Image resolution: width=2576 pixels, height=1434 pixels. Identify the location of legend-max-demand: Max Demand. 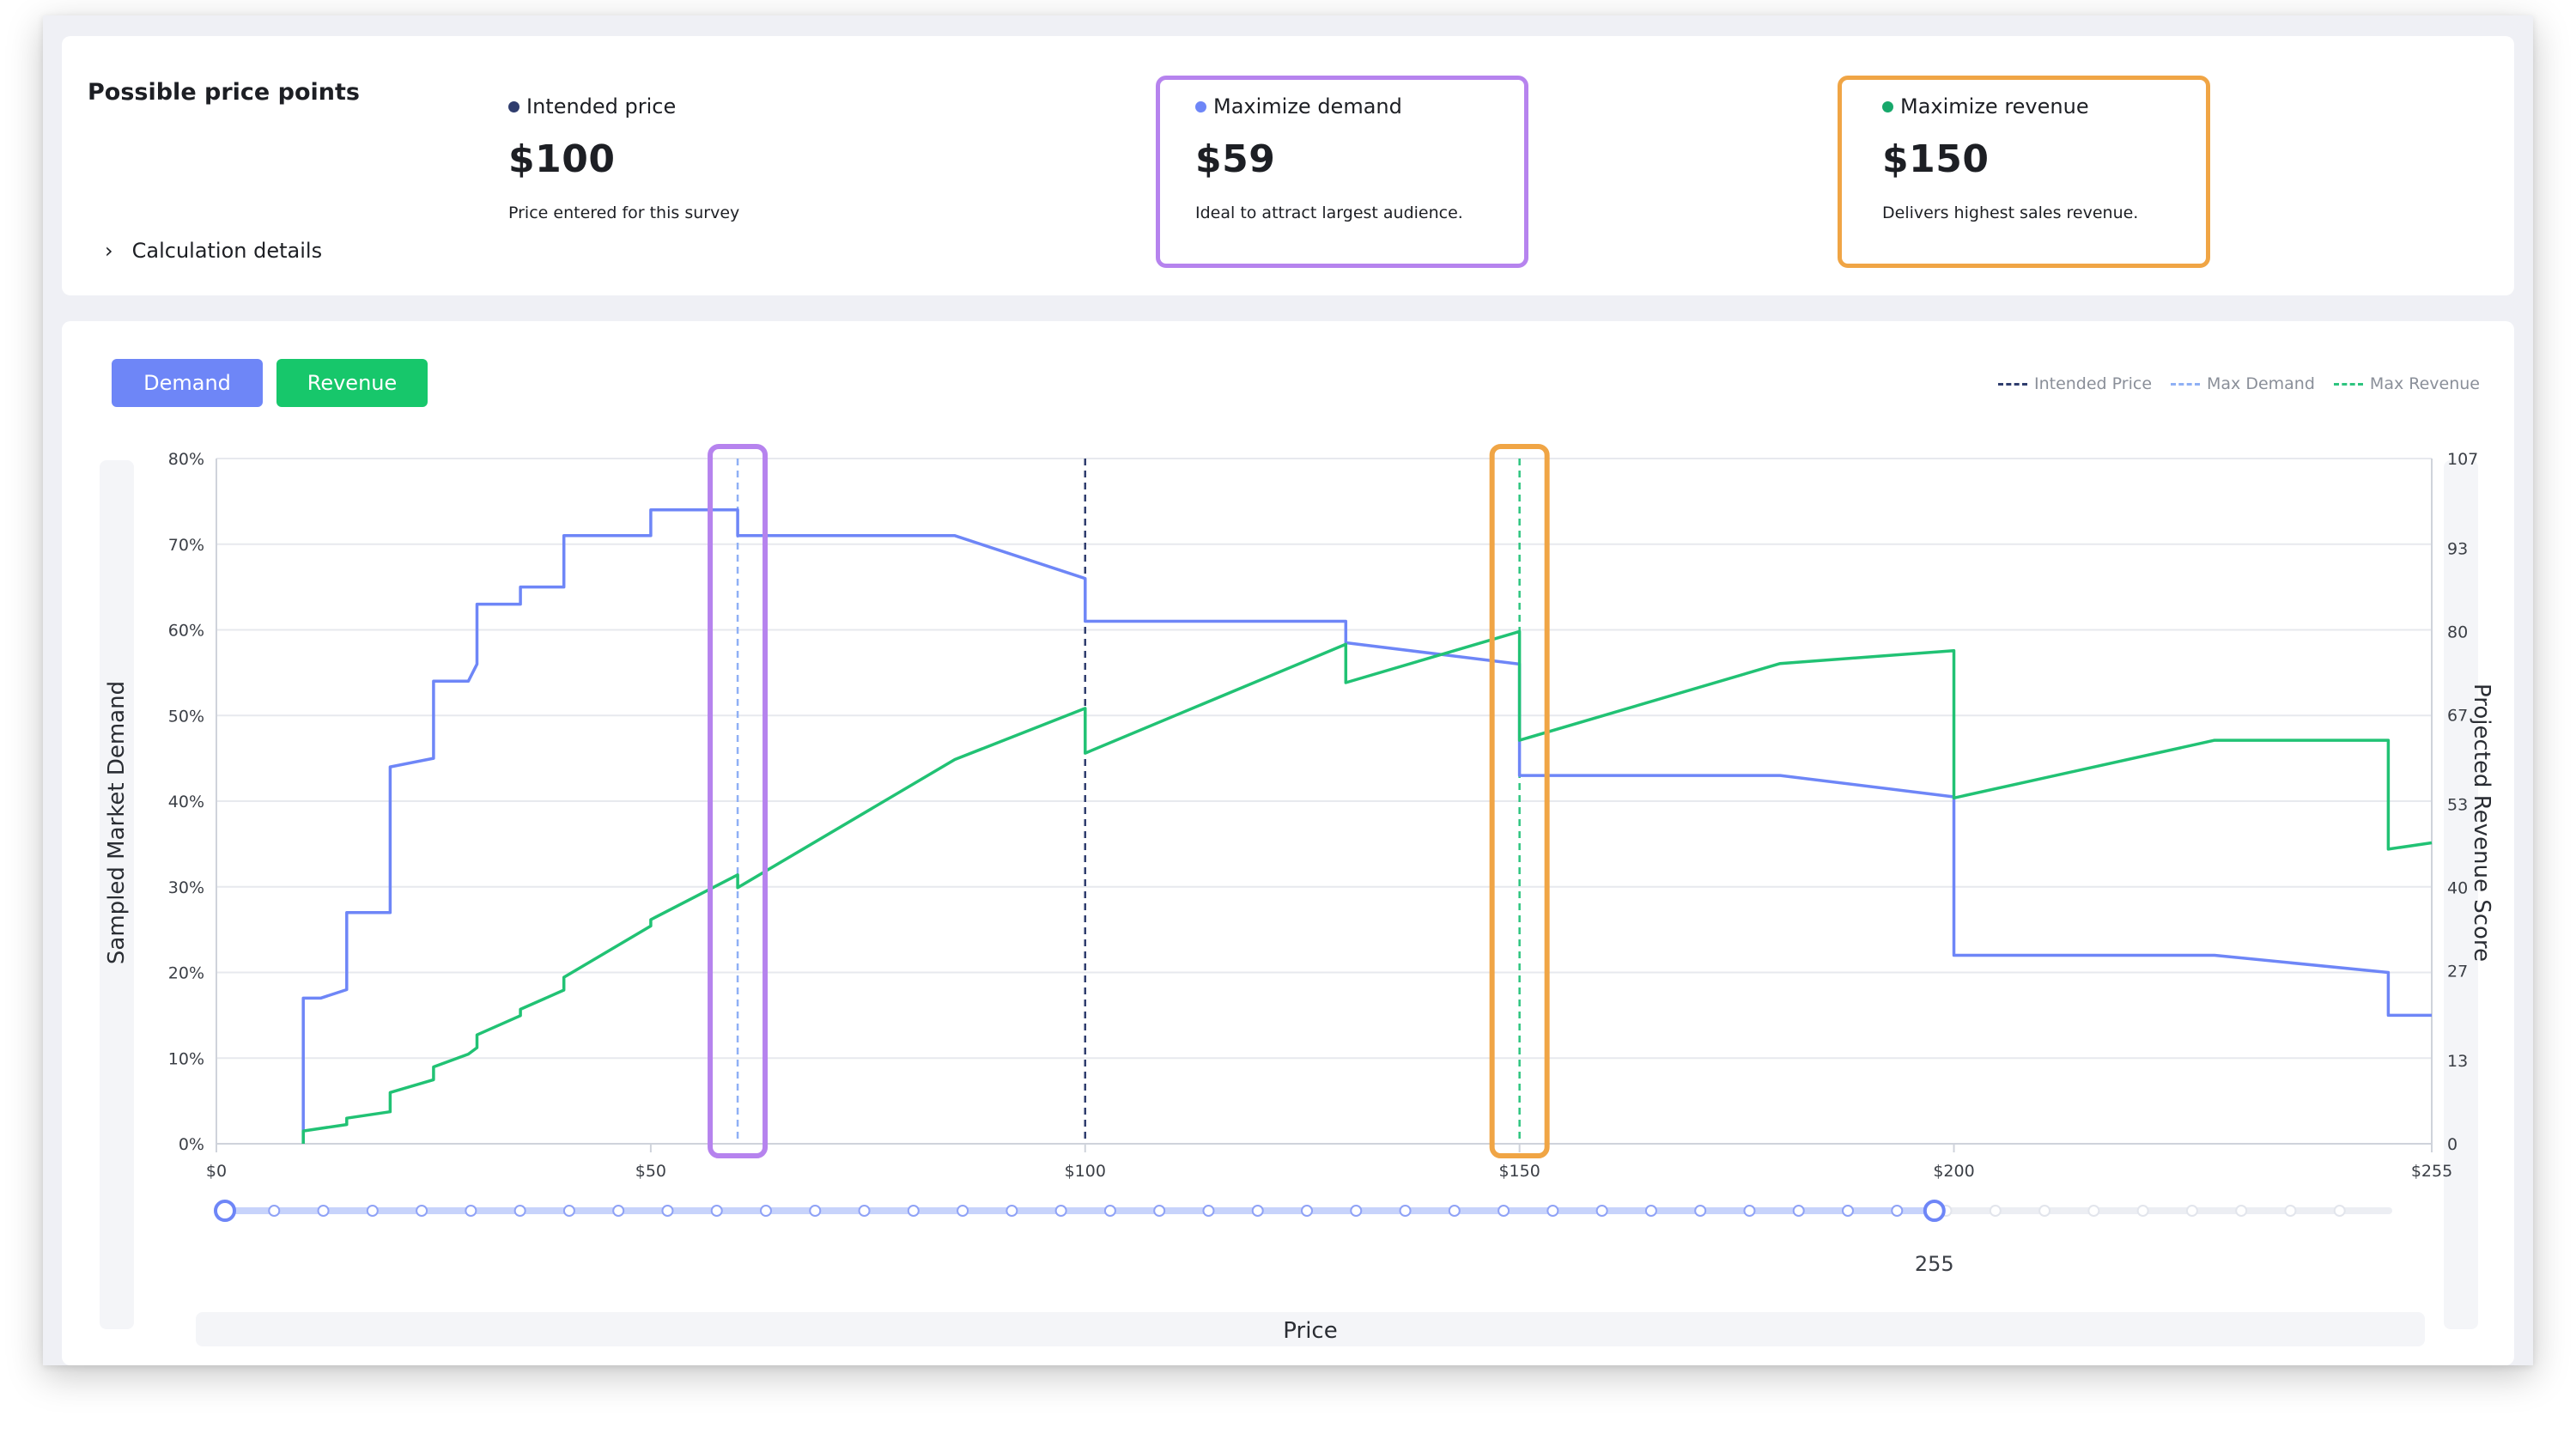
(2243, 383).